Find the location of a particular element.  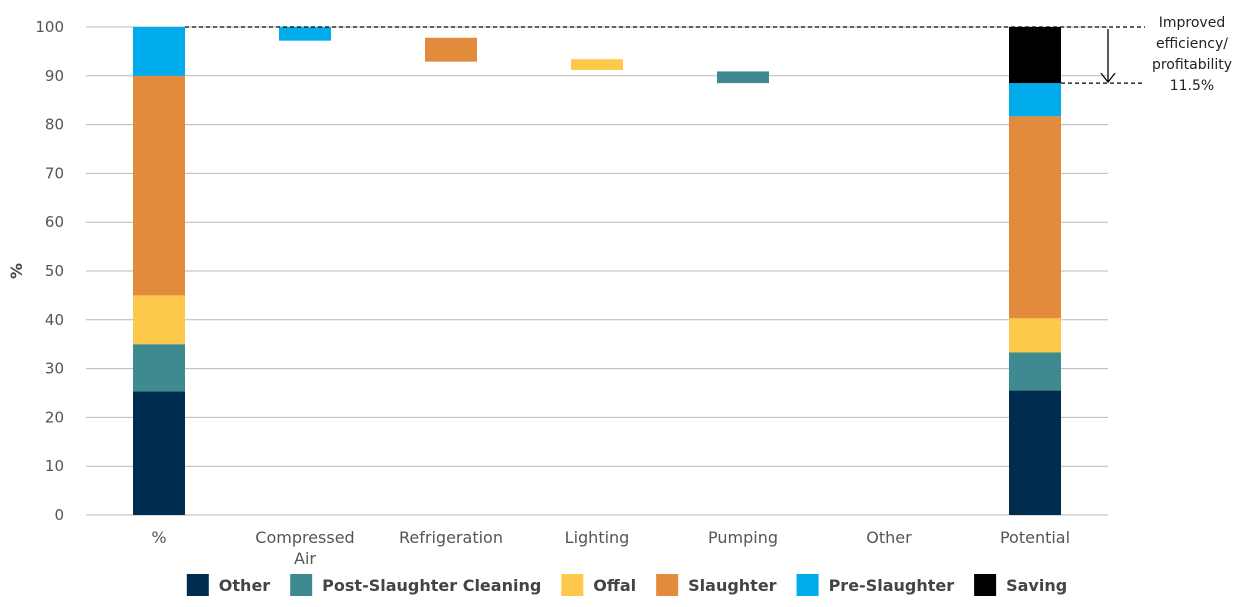

annotation-arrow-head is located at coordinates (1108, 78).